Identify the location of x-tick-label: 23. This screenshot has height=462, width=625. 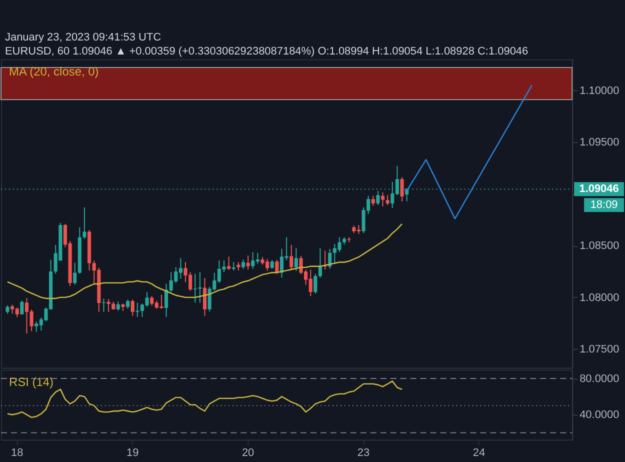
(363, 453).